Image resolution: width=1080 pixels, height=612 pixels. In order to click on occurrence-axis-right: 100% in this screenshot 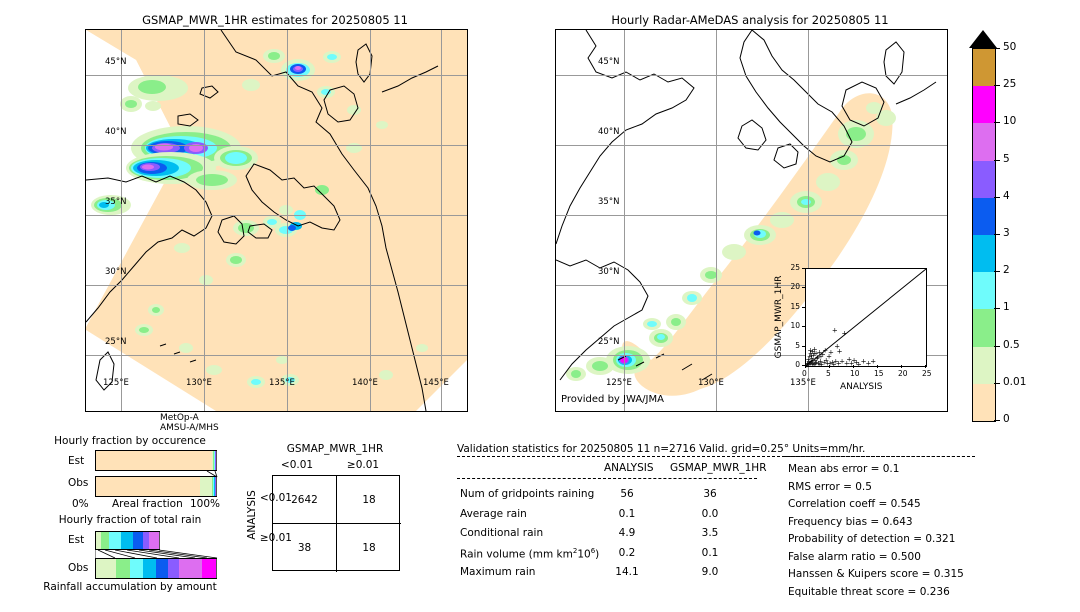, I will do `click(205, 504)`.